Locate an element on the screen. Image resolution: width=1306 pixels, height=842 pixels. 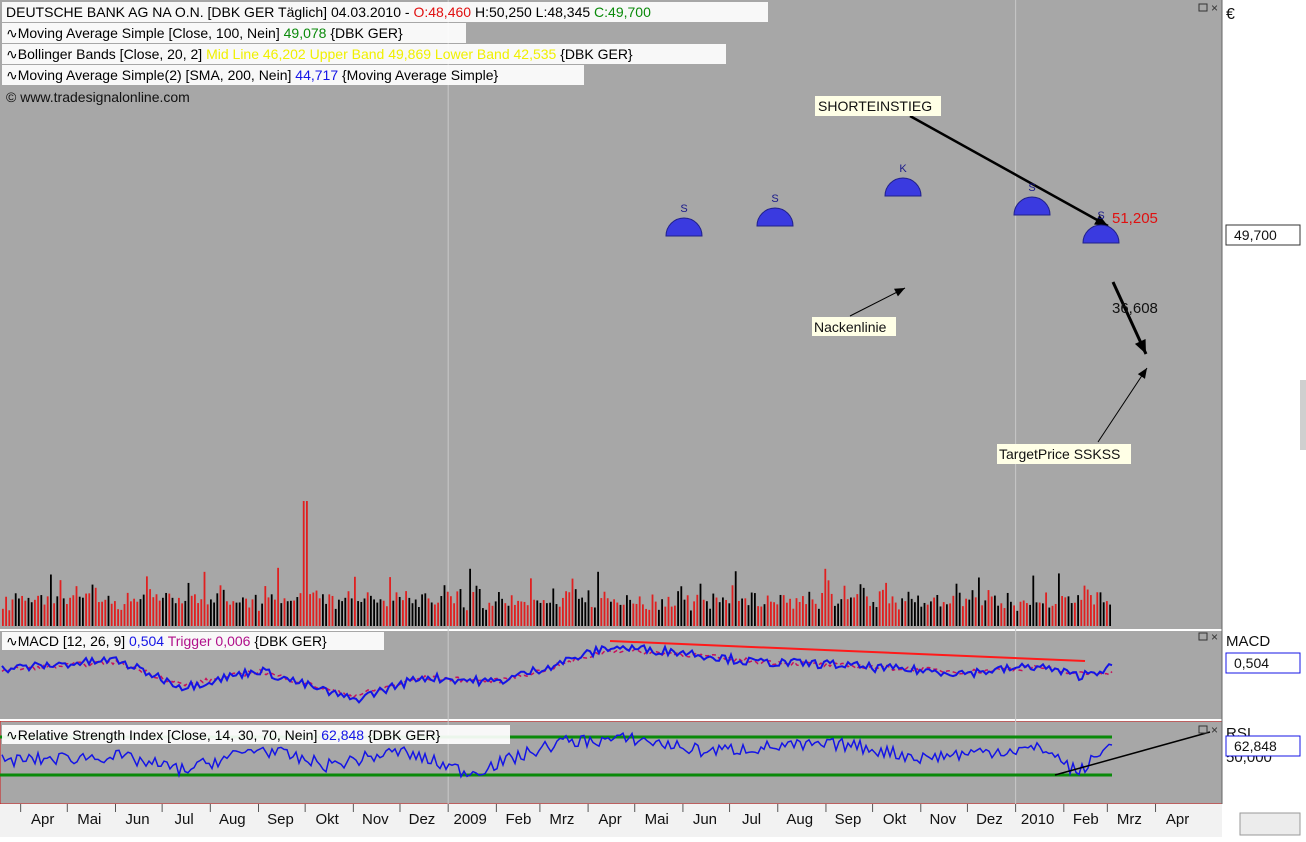
rsi-close-icon: × is located at coordinates (1214, 730).